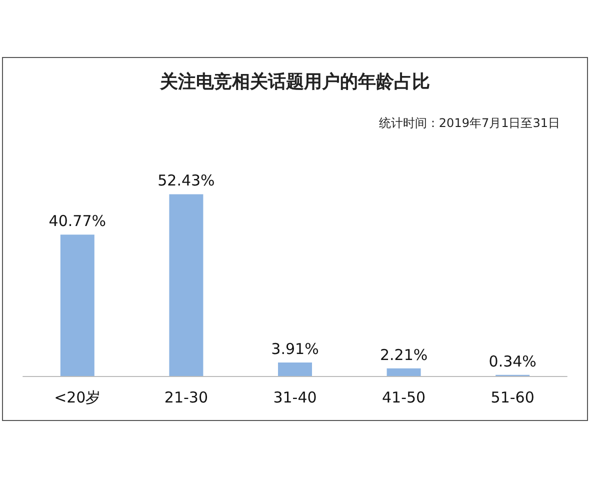 The width and height of the screenshot is (600, 480). Describe the element at coordinates (77, 221) in the screenshot. I see `data-label: 40.77%` at that location.